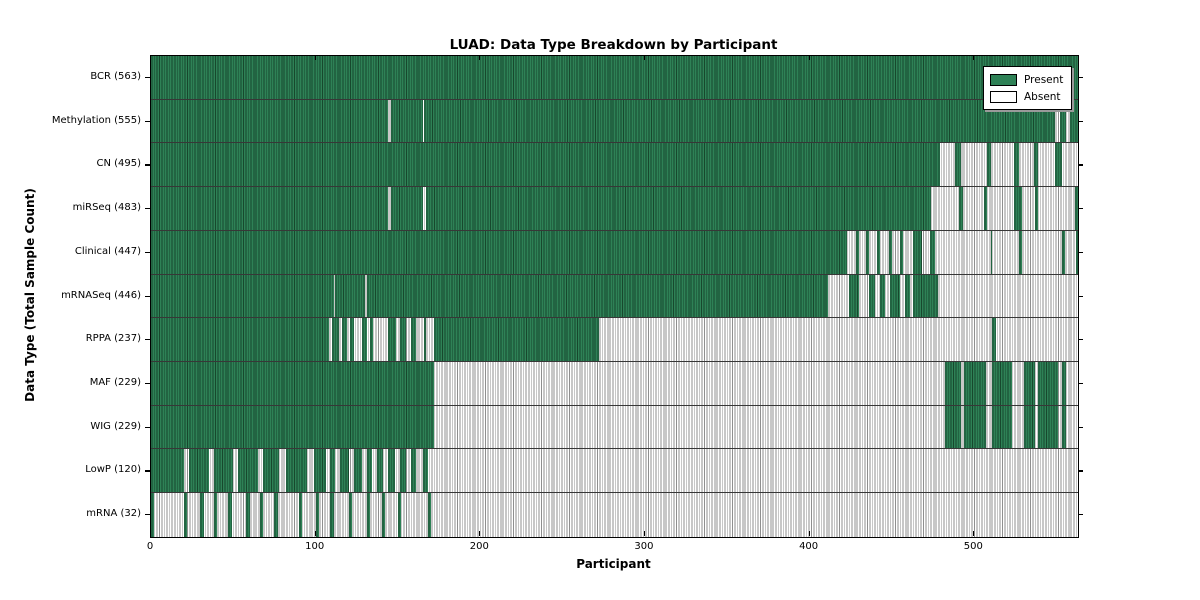 Image resolution: width=1200 pixels, height=600 pixels. I want to click on xtick-label-400: 400, so click(809, 546).